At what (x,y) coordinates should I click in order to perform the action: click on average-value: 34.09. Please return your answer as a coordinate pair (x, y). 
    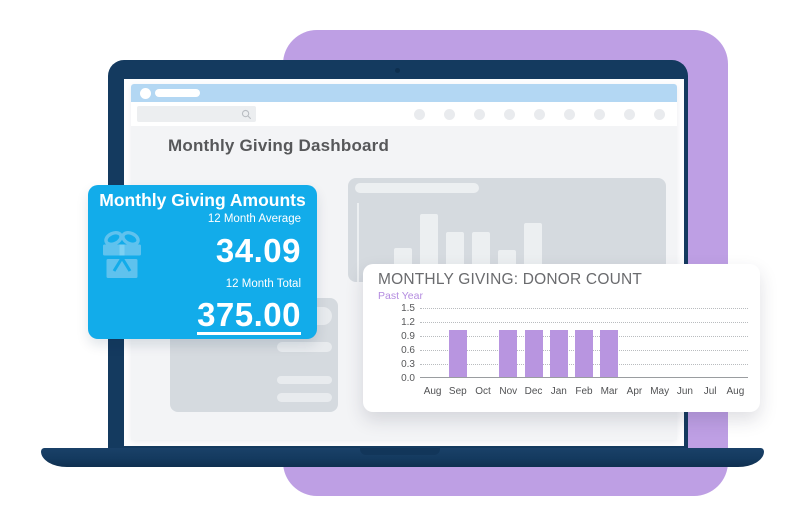
    Looking at the image, I should click on (258, 250).